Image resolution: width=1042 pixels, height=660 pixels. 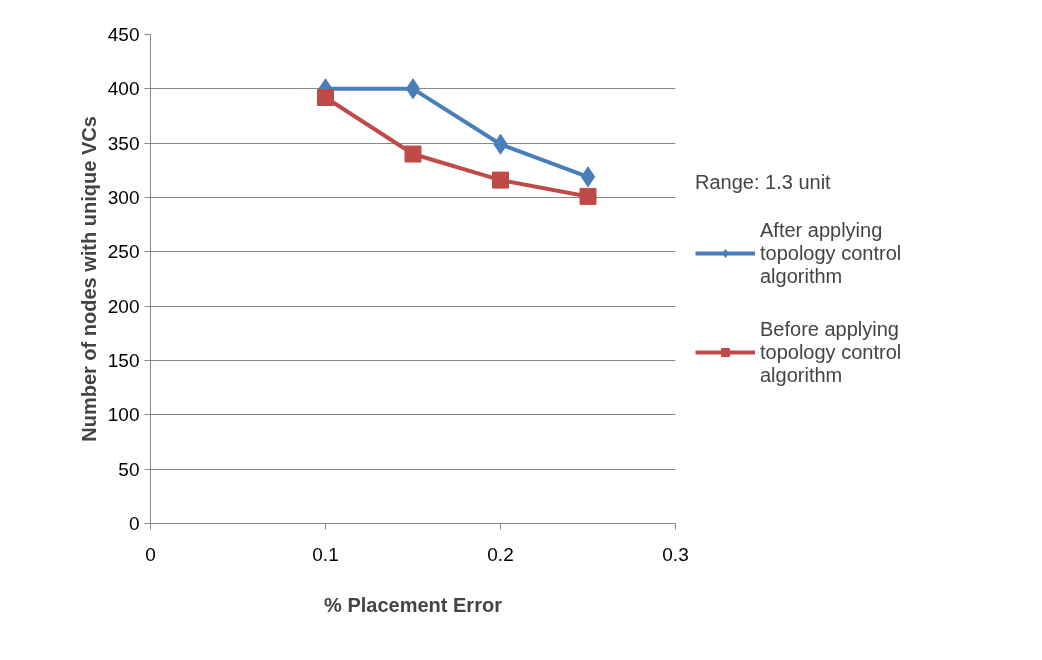 What do you see at coordinates (123, 143) in the screenshot?
I see `y-tick-label: 350` at bounding box center [123, 143].